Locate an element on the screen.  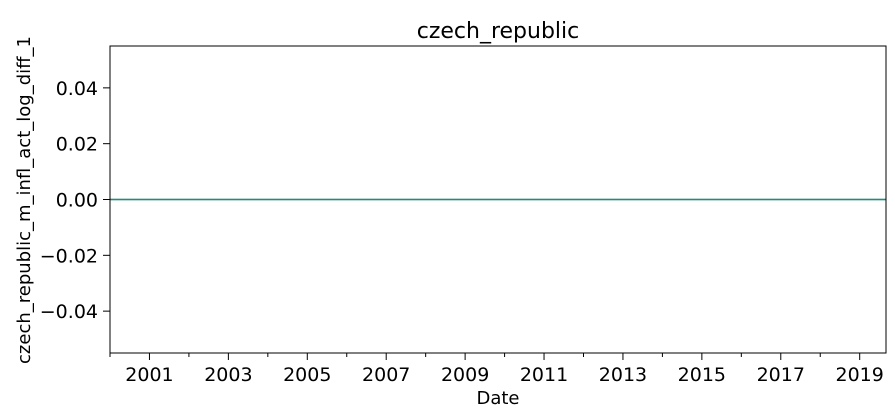
x-tick-label: 2013 is located at coordinates (623, 375).